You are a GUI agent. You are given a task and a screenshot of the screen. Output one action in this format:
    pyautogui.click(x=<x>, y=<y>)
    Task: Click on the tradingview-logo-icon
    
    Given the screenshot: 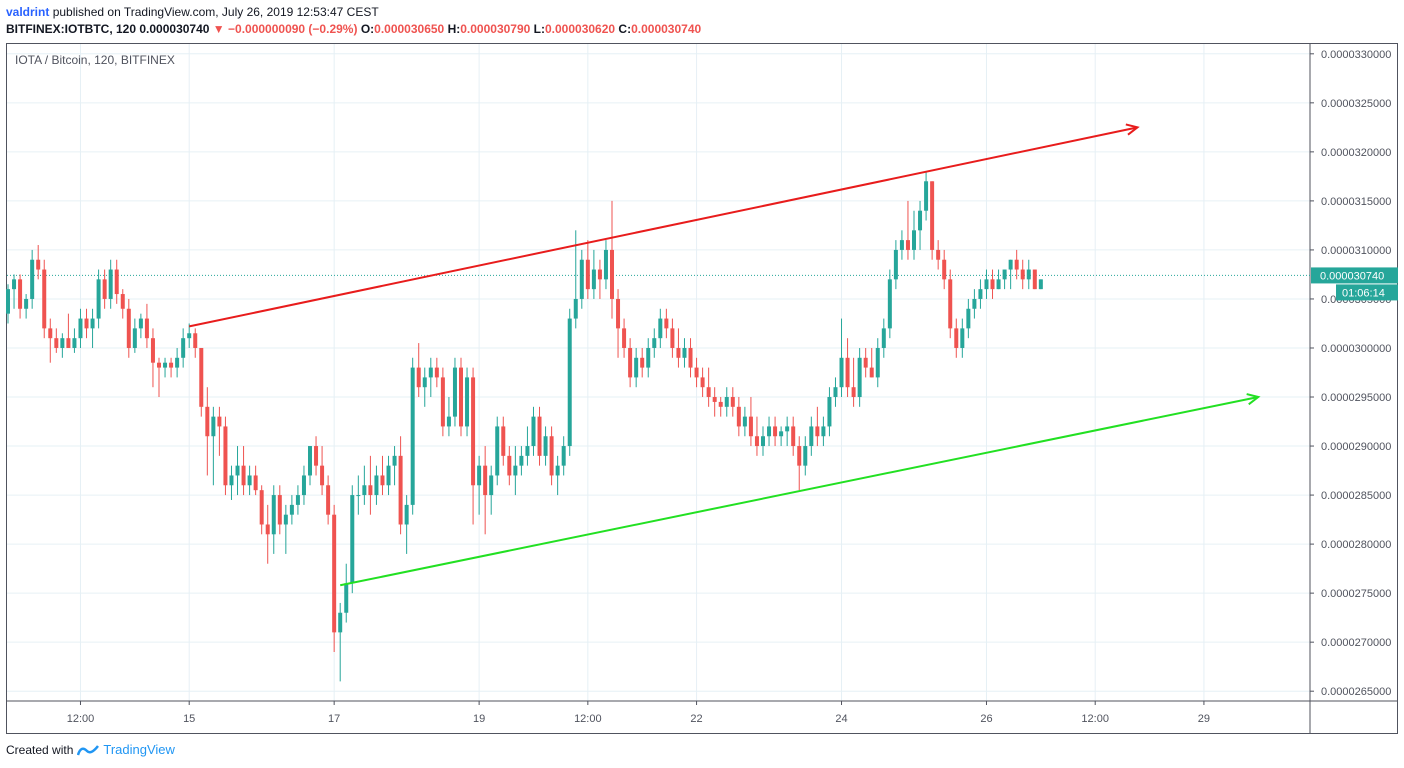 What is the action you would take?
    pyautogui.click(x=88, y=750)
    